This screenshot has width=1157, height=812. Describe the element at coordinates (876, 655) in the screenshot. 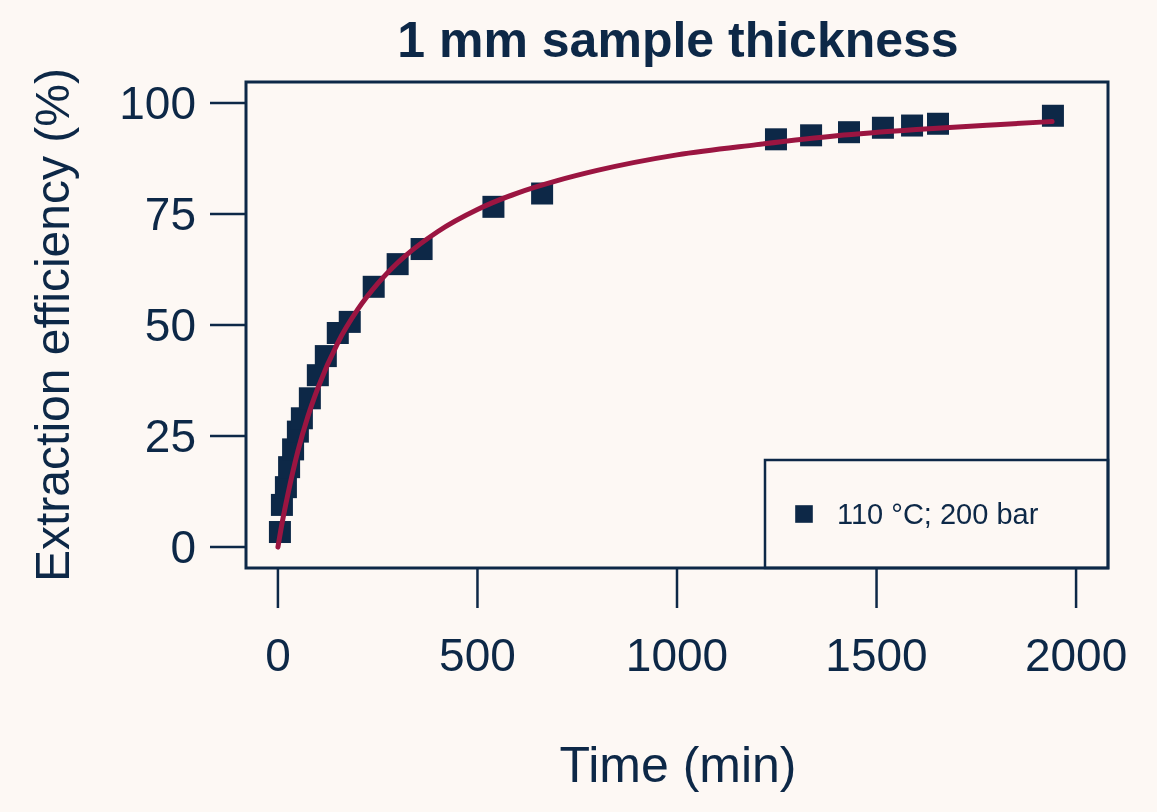

I see `x-tick-label: 1500` at that location.